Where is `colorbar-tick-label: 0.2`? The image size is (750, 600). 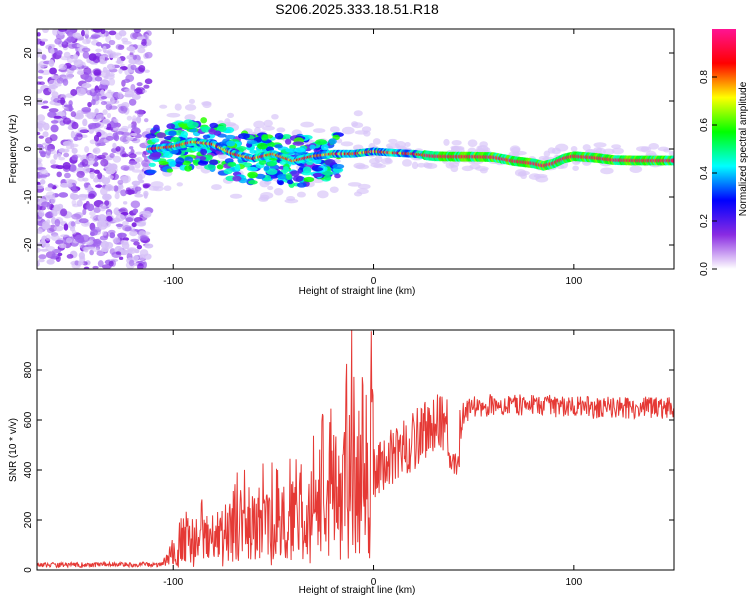
colorbar-tick-label: 0.2 is located at coordinates (704, 221).